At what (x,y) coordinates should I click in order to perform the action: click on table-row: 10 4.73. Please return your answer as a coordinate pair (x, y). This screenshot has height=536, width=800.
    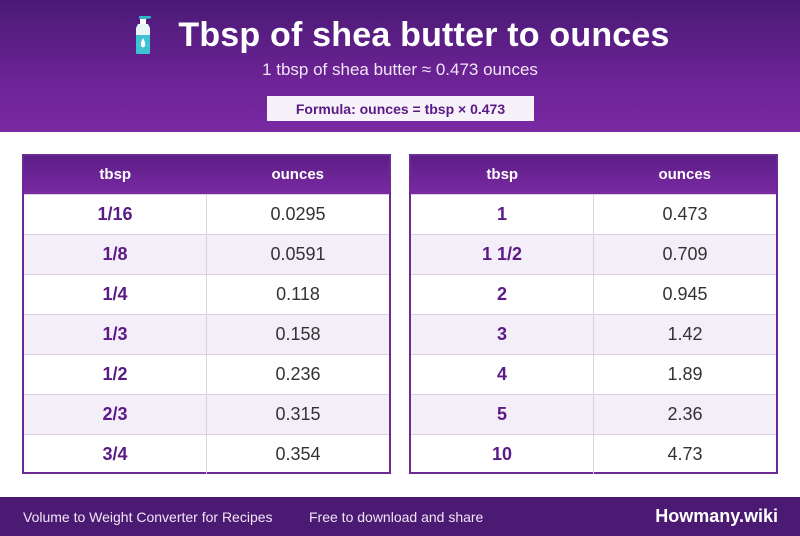
    Looking at the image, I should click on (593, 453).